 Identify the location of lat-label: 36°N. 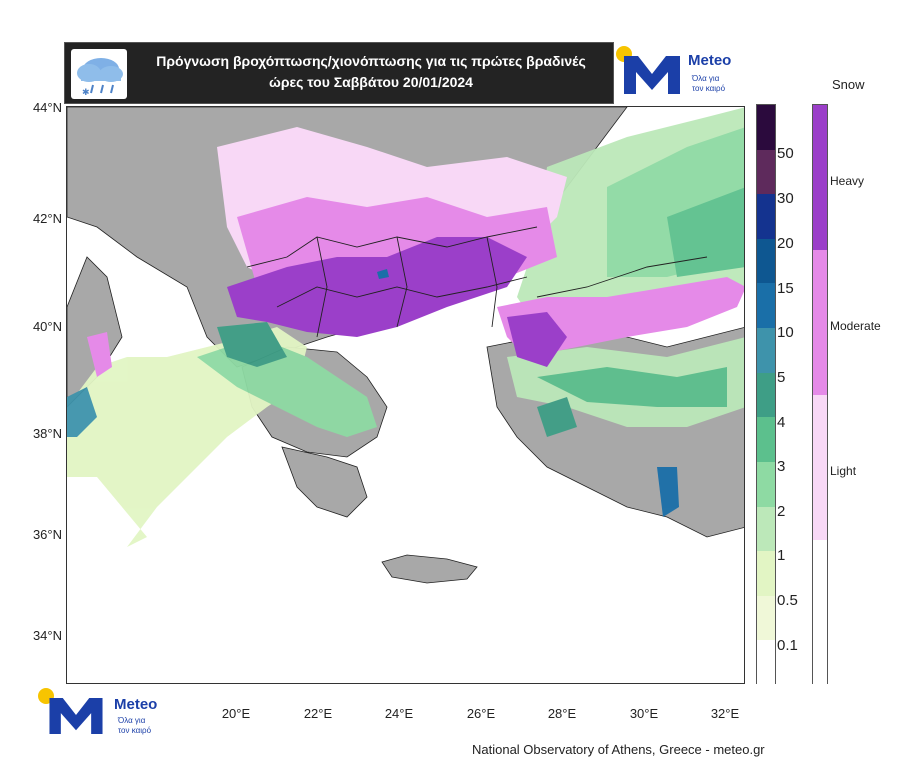
(47, 534).